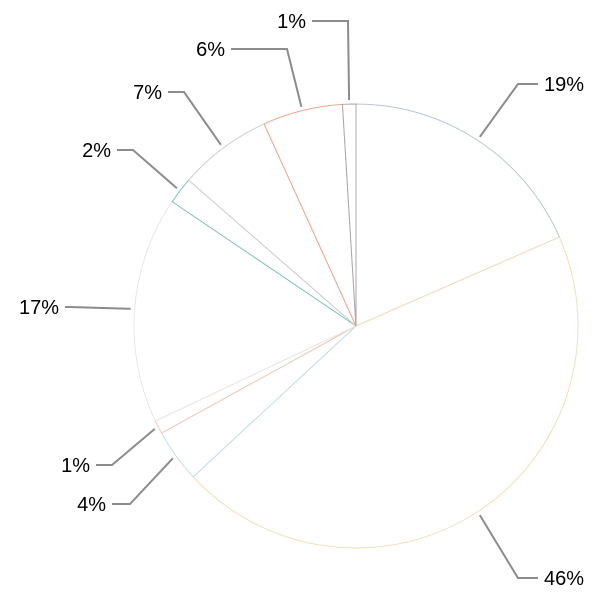 The width and height of the screenshot is (592, 593). What do you see at coordinates (39, 308) in the screenshot?
I see `slice-label-4: 17%` at bounding box center [39, 308].